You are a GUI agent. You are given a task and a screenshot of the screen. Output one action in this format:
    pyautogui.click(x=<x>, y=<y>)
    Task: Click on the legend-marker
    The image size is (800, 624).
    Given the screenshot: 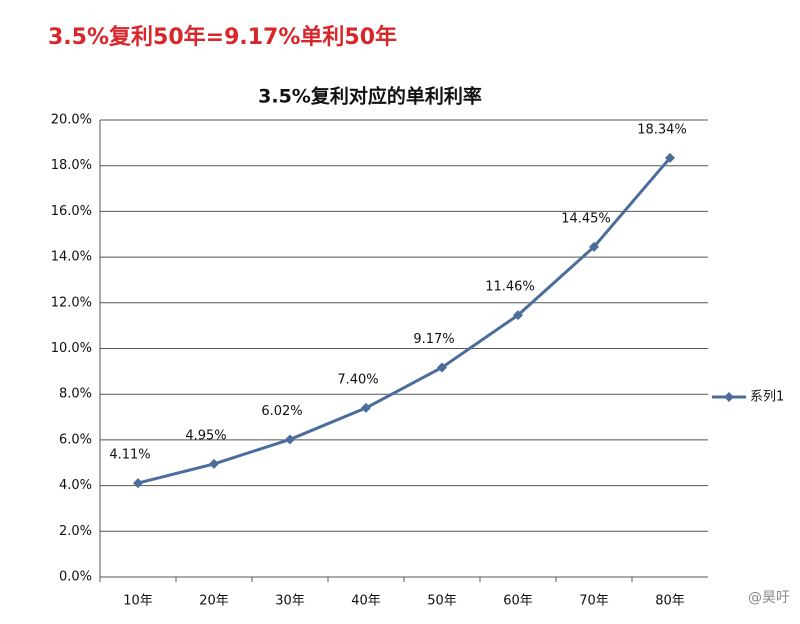 What is the action you would take?
    pyautogui.click(x=729, y=397)
    